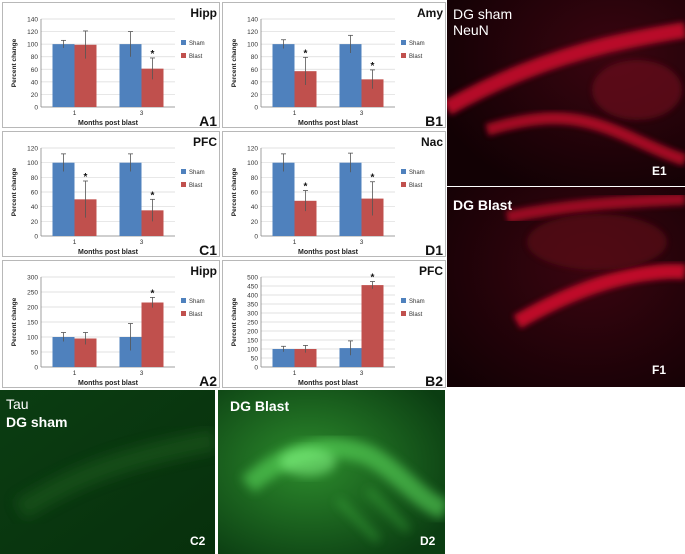  Describe the element at coordinates (434, 120) in the screenshot. I see `panel-tag: B1` at that location.